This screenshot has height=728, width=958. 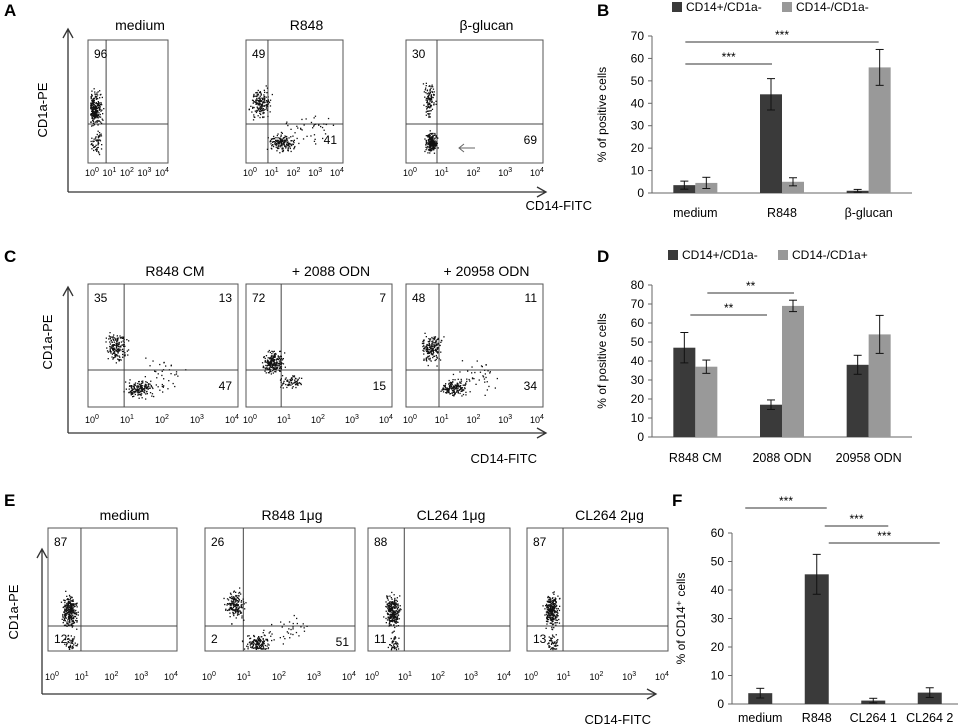 I want to click on flow-x-label: CD14-FITC, so click(x=559, y=205).